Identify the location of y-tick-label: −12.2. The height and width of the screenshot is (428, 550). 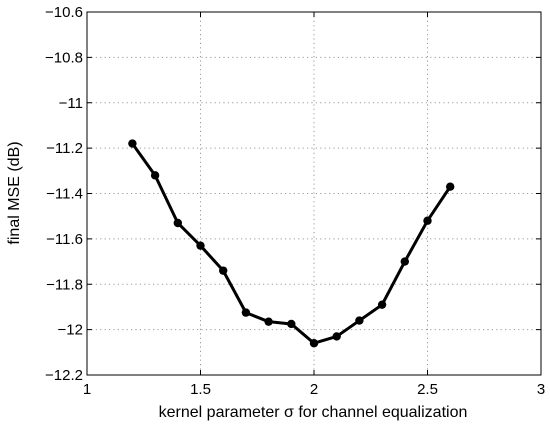
(64, 375).